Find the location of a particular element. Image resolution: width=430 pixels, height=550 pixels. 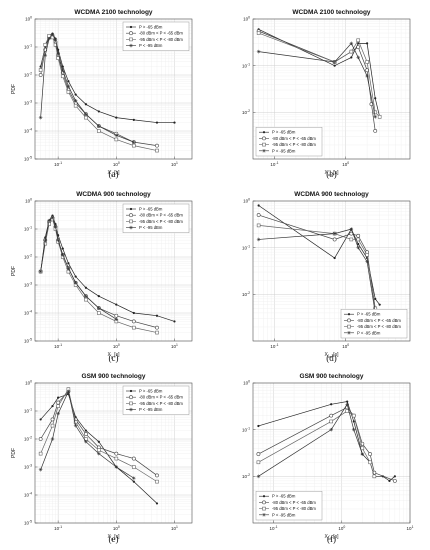

legend-entry-label: P > -65 dBm is located at coordinates (284, 132).